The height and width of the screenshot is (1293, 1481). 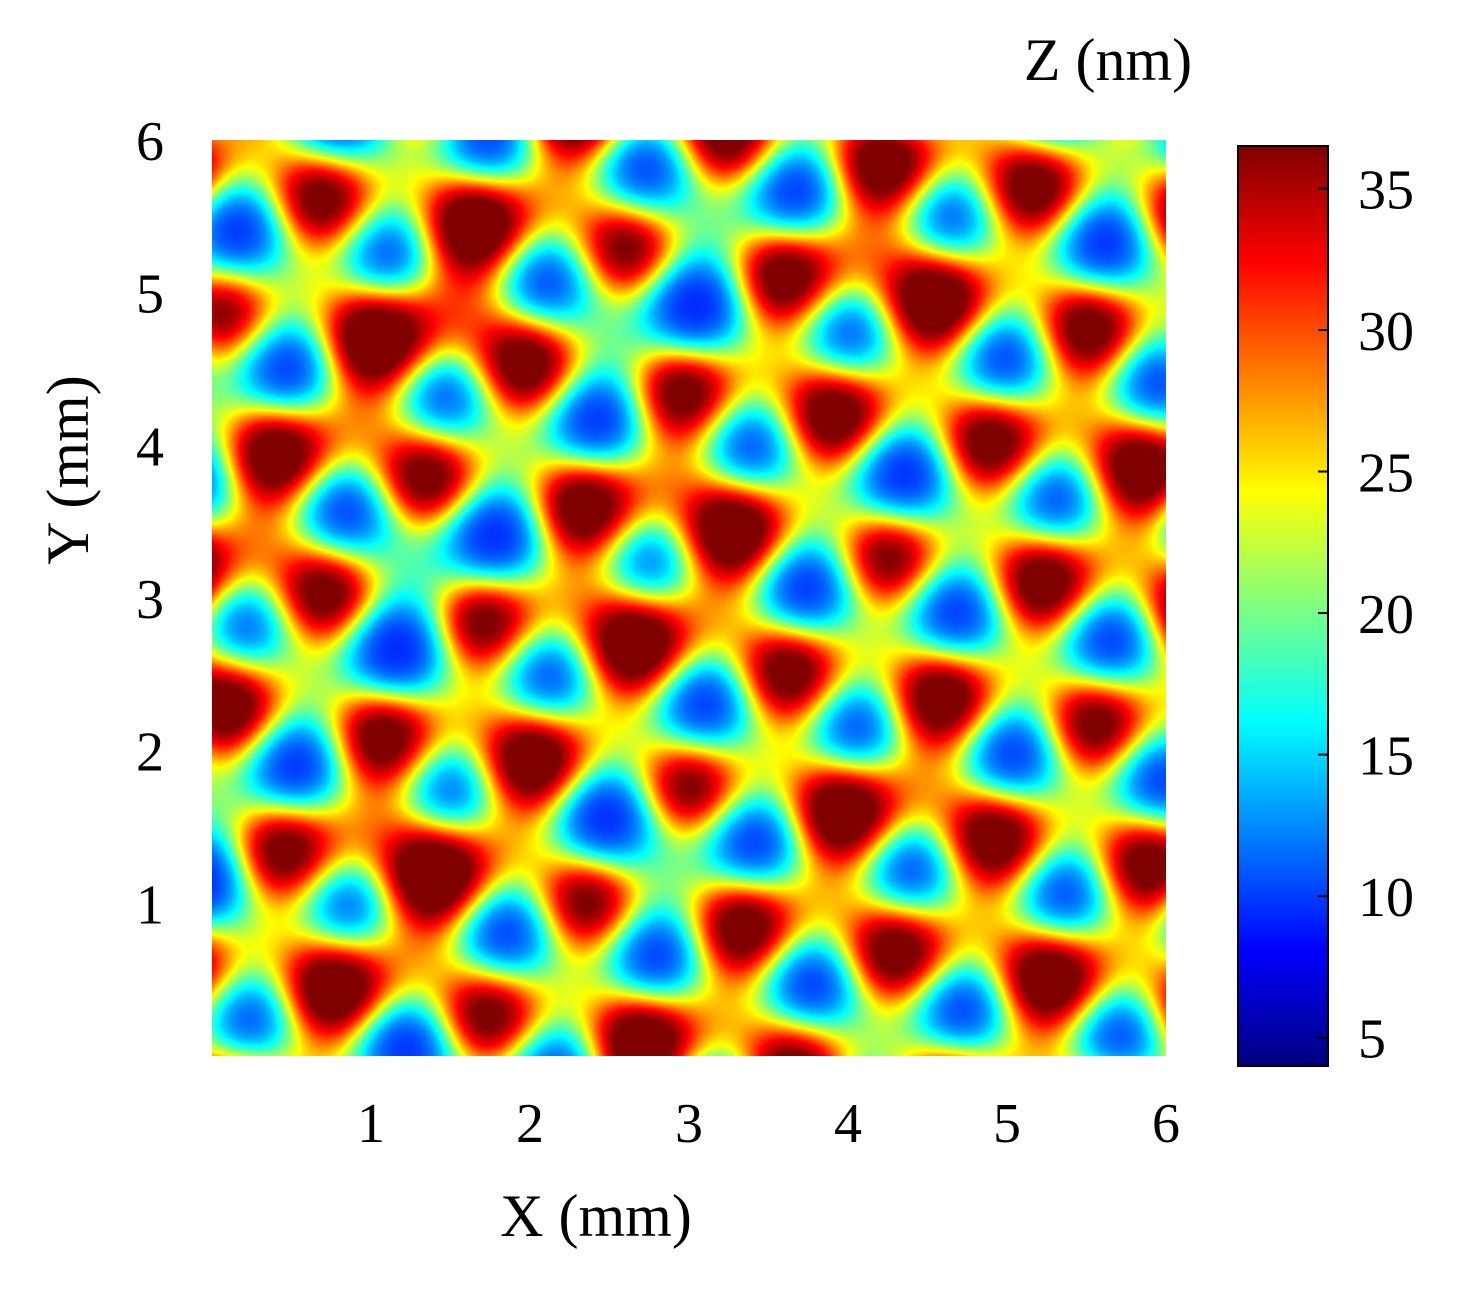 I want to click on colorbar-ticks: 5 10 15 20 25 30 35, so click(x=1366, y=615).